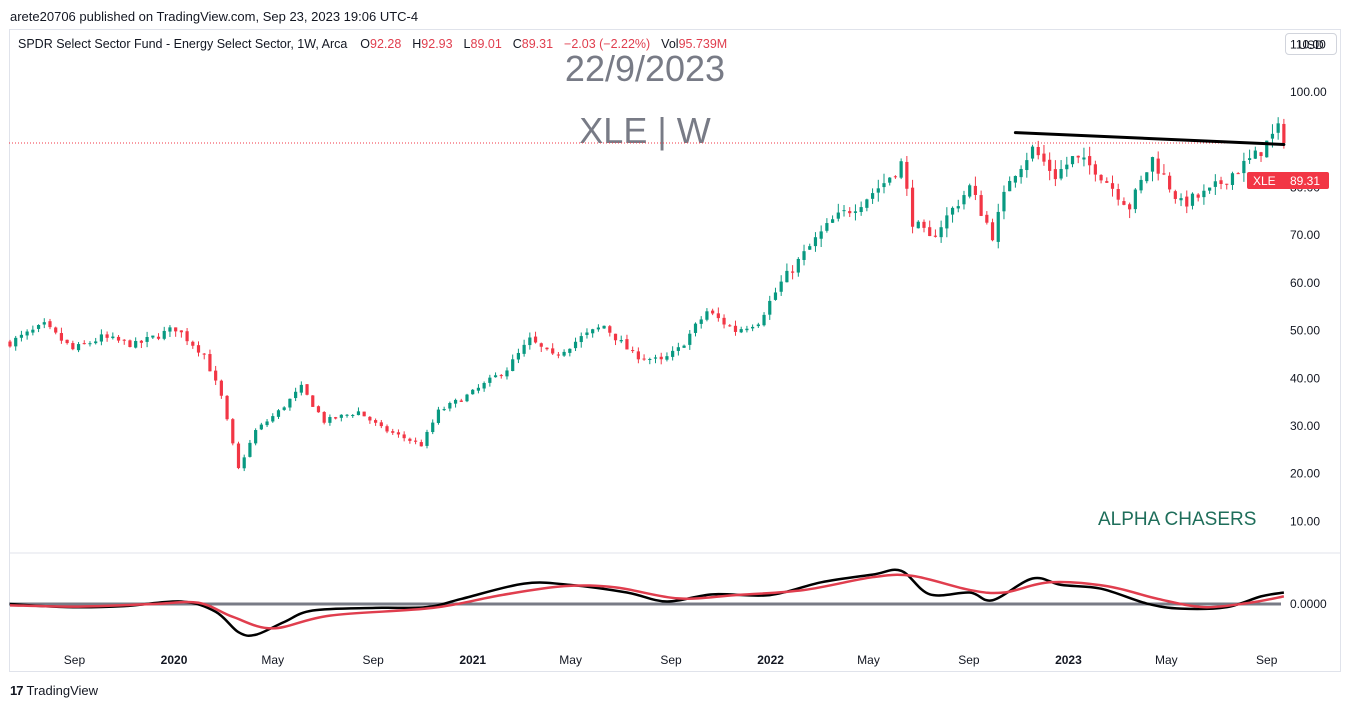 The height and width of the screenshot is (708, 1352). Describe the element at coordinates (1305, 331) in the screenshot. I see `y-tick-label: 50.00` at that location.